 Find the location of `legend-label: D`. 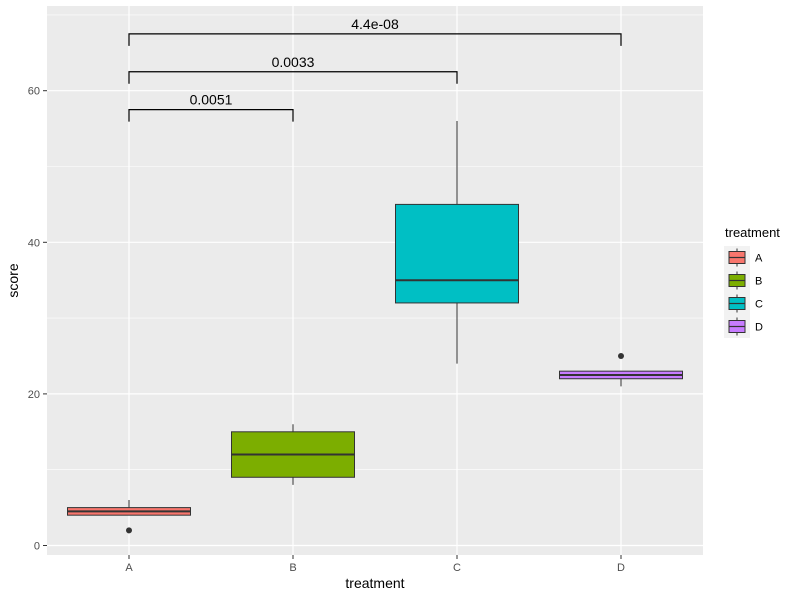

legend-label: D is located at coordinates (759, 328).